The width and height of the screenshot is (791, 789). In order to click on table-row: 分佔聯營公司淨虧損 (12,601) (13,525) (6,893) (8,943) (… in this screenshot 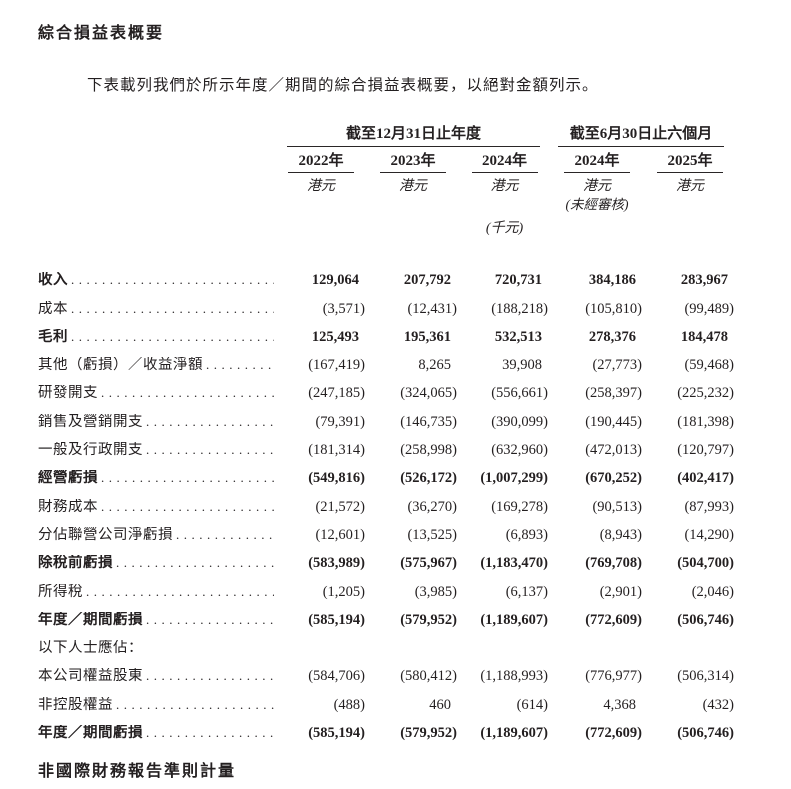, I will do `click(387, 535)`.